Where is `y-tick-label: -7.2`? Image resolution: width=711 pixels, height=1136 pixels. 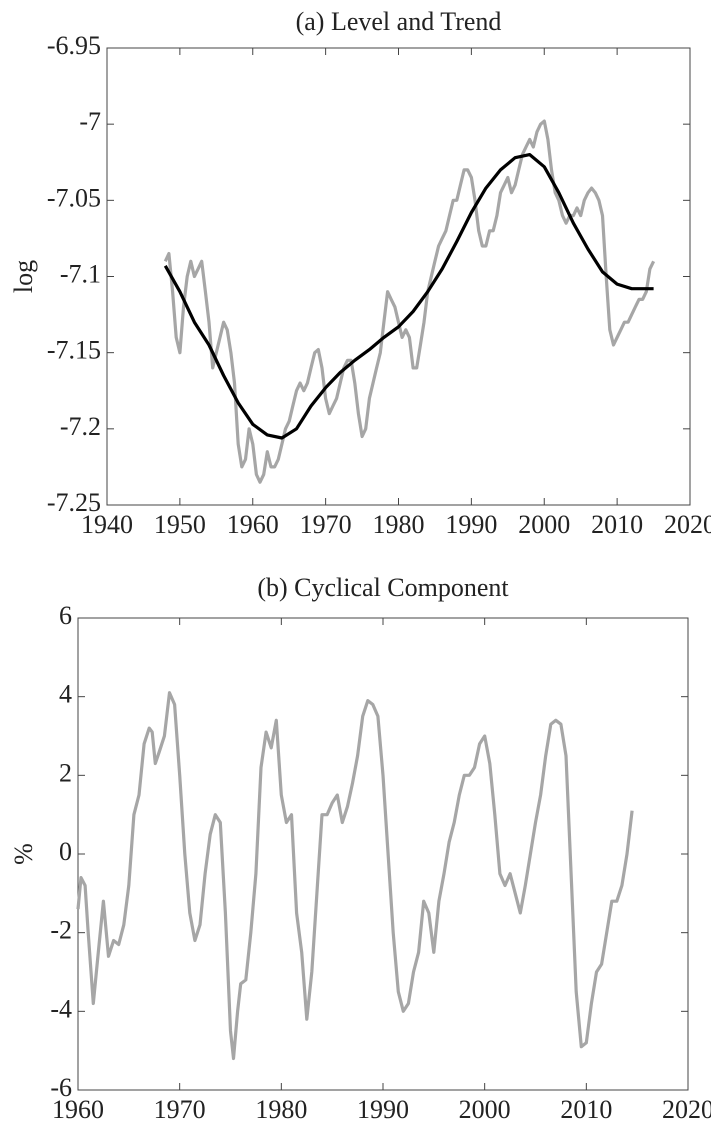 y-tick-label: -7.2 is located at coordinates (80, 426).